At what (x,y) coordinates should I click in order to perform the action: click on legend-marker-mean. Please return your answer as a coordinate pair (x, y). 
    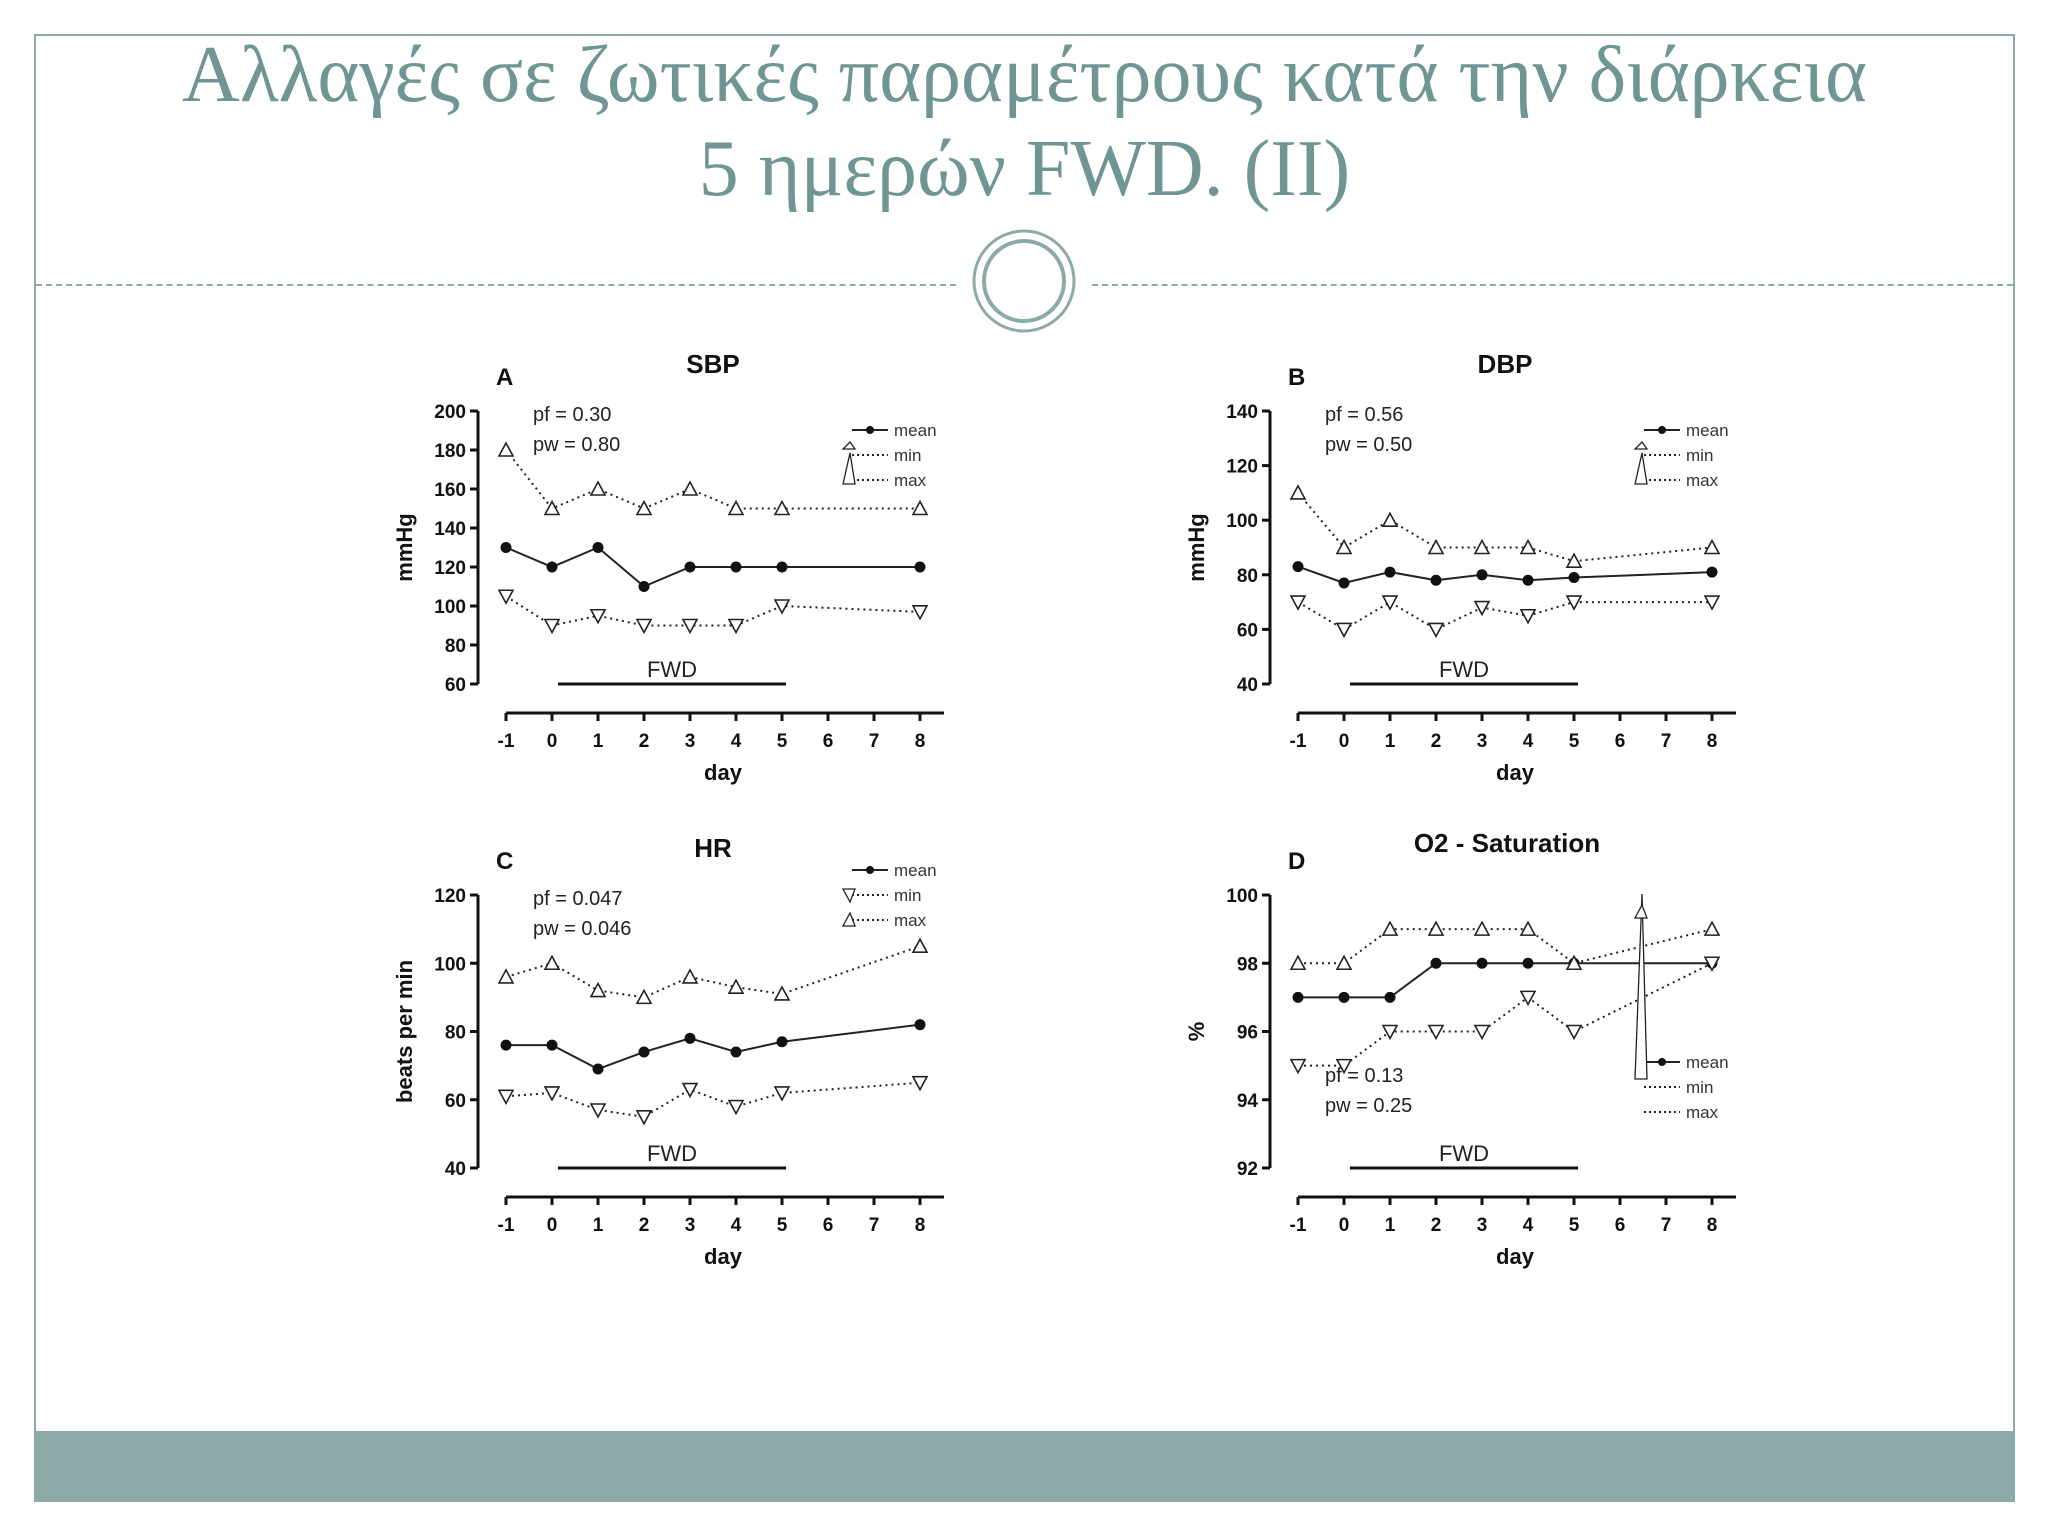
    Looking at the image, I should click on (1662, 430).